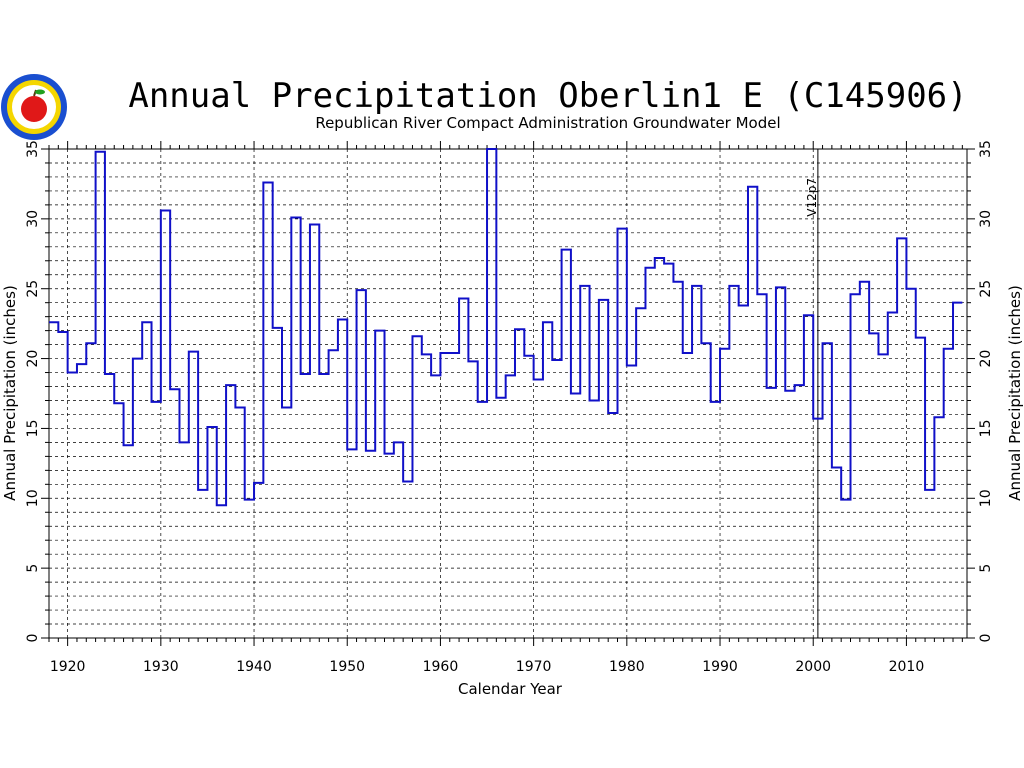 The height and width of the screenshot is (768, 1024). I want to click on x-tick-label: 1920, so click(68, 667).